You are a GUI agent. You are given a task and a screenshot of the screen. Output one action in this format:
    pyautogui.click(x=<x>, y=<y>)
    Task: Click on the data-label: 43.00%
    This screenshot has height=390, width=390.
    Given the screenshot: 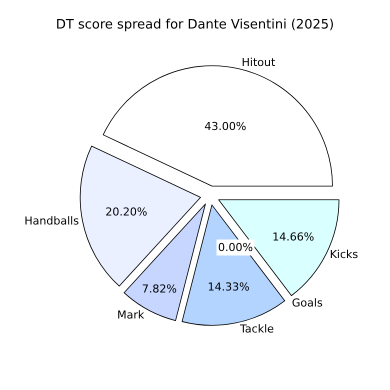 What is the action you would take?
    pyautogui.click(x=225, y=127)
    